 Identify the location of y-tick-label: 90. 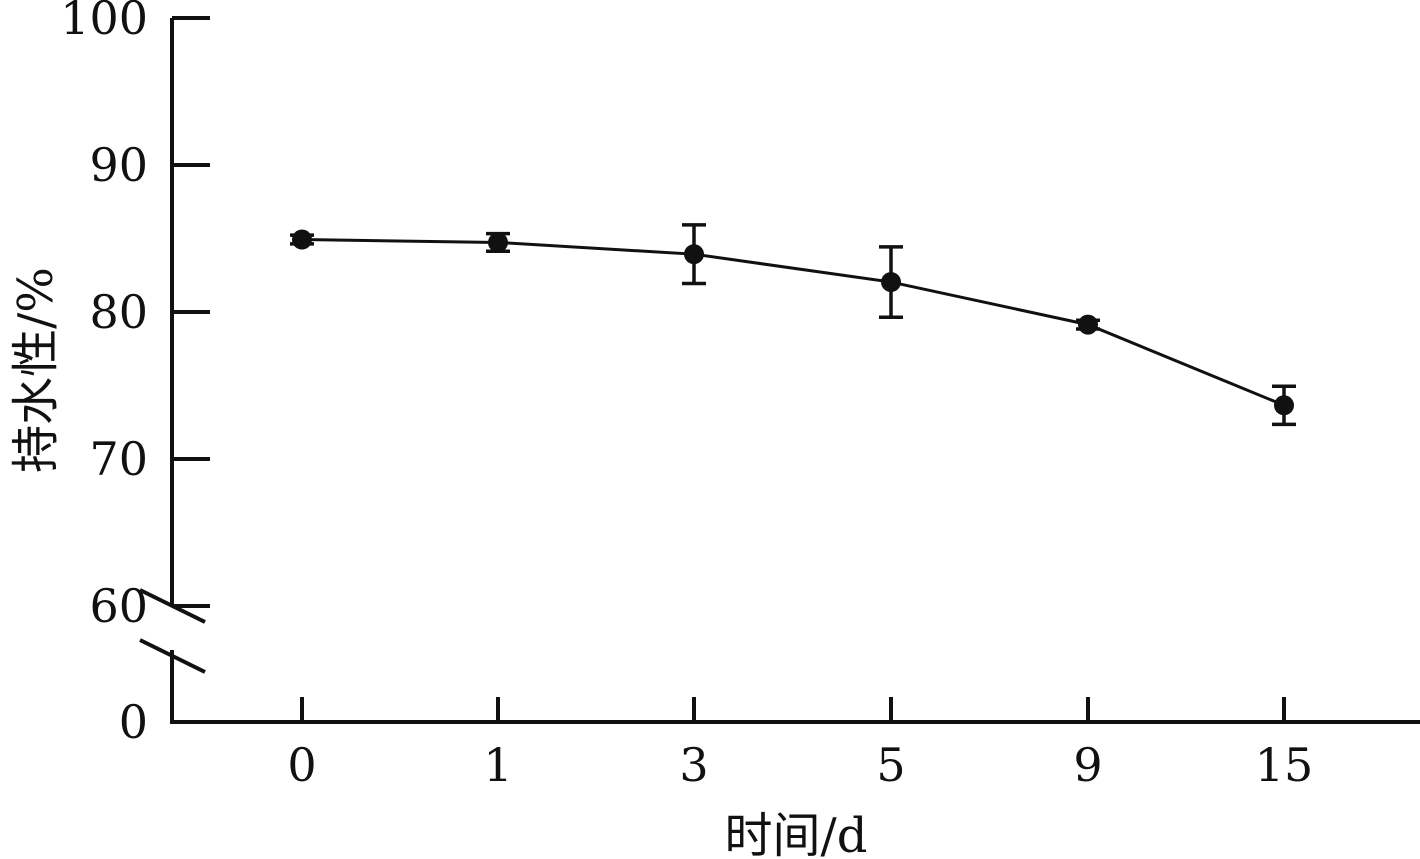
(118, 165).